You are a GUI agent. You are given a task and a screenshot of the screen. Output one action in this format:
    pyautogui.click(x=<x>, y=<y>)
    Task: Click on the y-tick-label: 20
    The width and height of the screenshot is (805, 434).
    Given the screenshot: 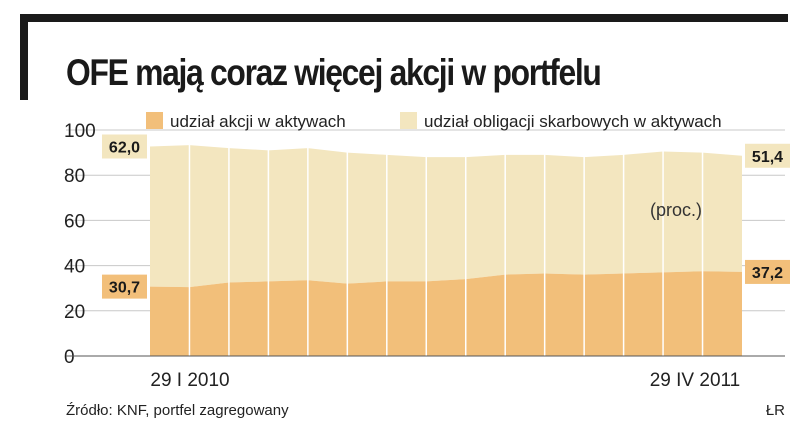 What is the action you would take?
    pyautogui.click(x=74, y=312)
    